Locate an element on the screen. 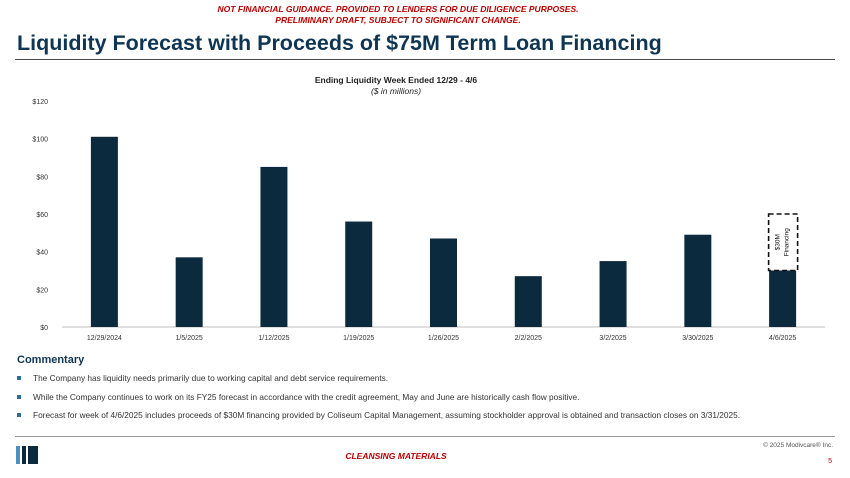 The height and width of the screenshot is (478, 850). bar-1-26-2025 is located at coordinates (443, 282).